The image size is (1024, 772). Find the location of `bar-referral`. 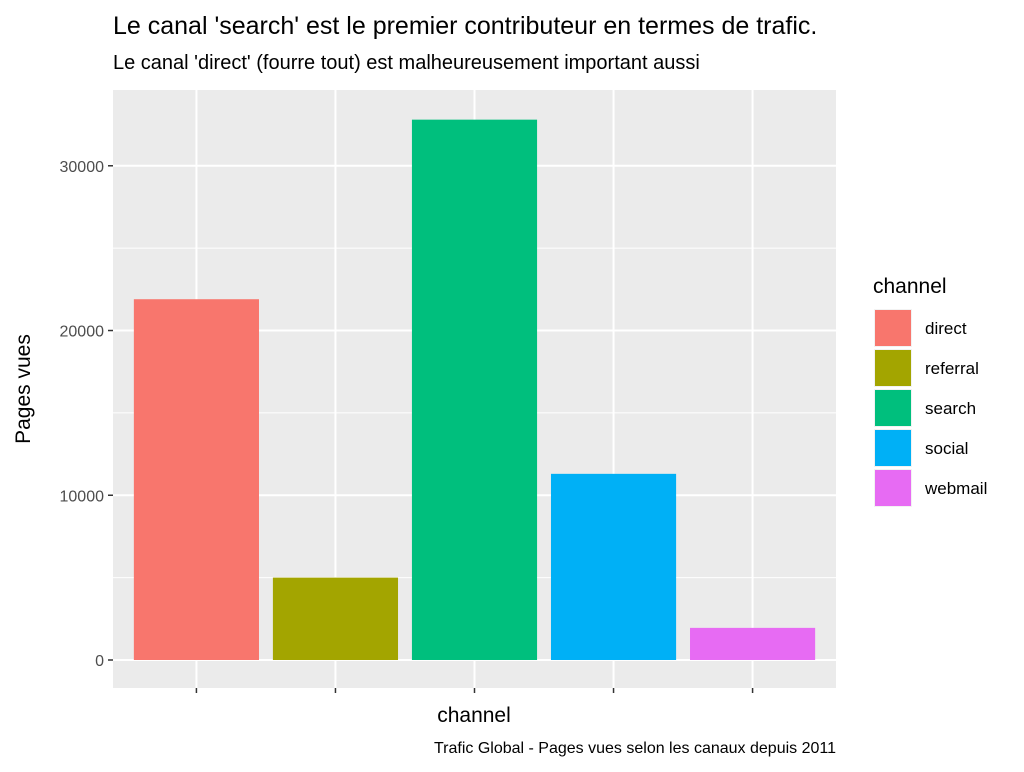

bar-referral is located at coordinates (335, 618).